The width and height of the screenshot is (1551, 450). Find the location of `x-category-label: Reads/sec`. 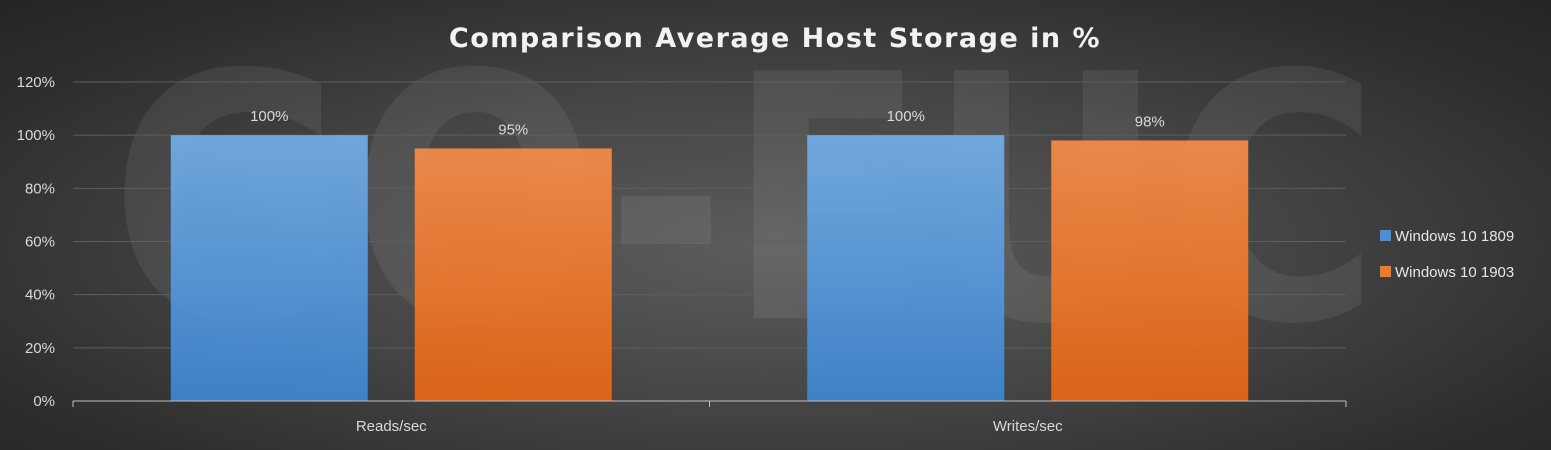

x-category-label: Reads/sec is located at coordinates (391, 426).